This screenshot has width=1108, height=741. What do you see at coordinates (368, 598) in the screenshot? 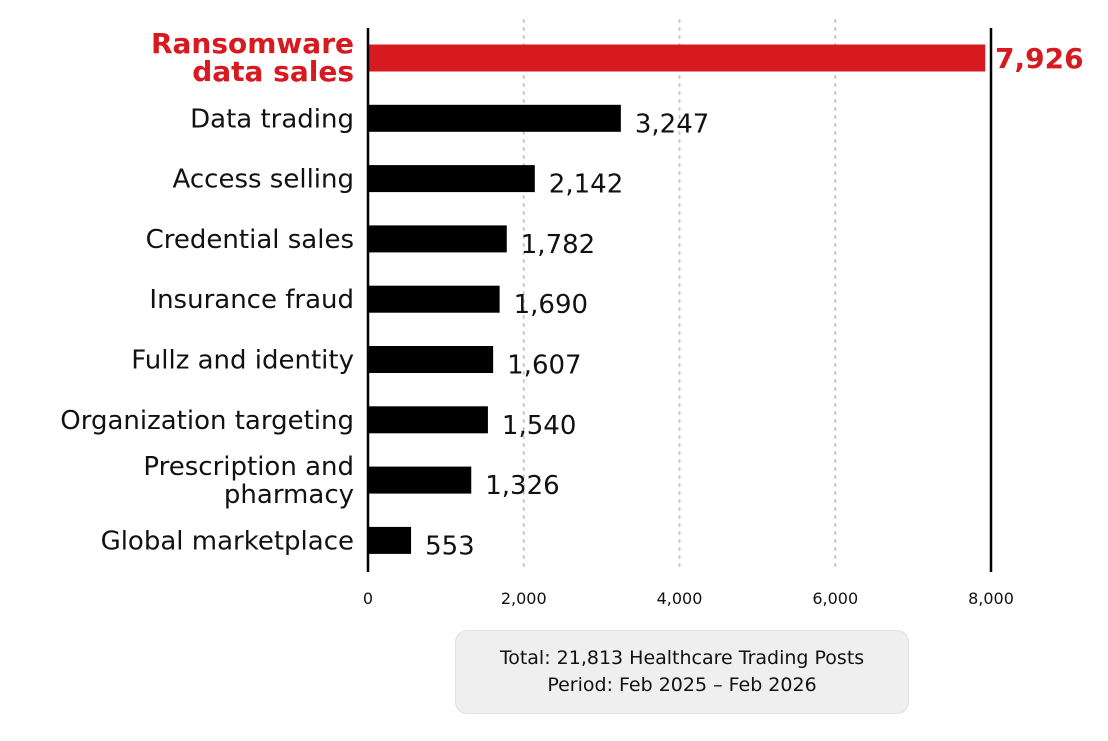
I see `x-tick-label: 0` at bounding box center [368, 598].